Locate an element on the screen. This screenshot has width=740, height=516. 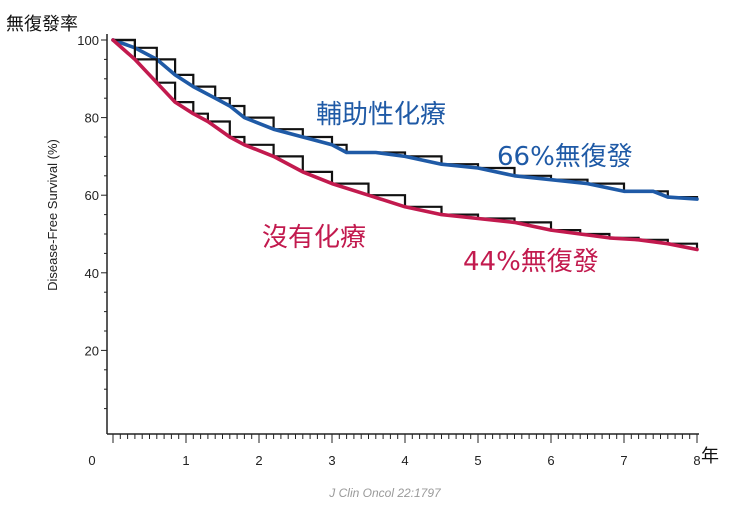
x-tick-label: 1 is located at coordinates (185, 460).